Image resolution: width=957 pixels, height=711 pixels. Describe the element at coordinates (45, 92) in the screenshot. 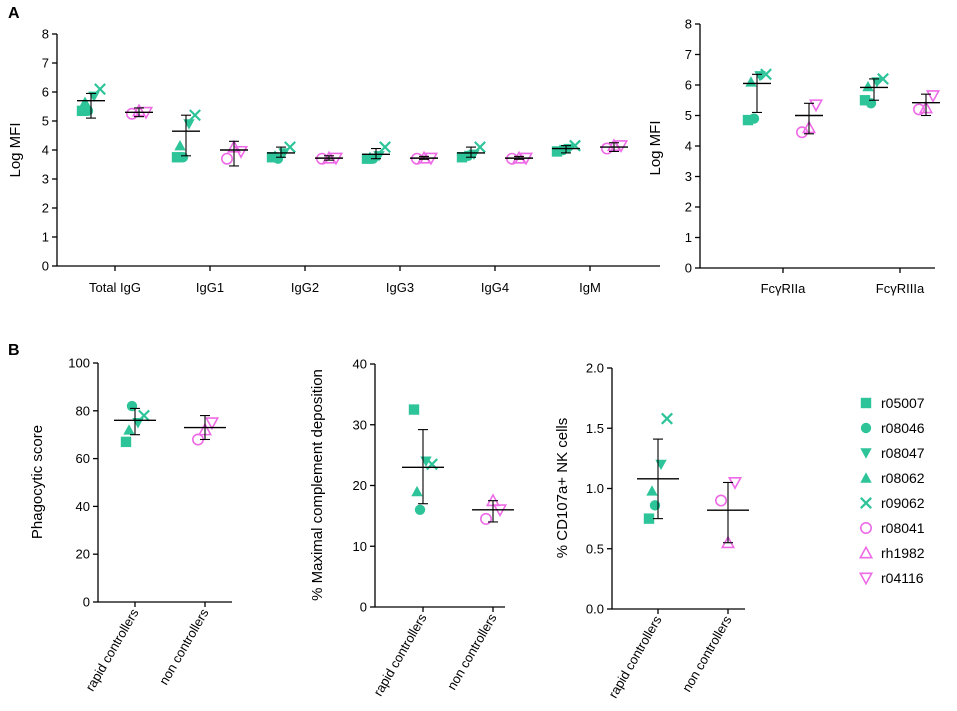

I see `y-tick-label: 6` at that location.